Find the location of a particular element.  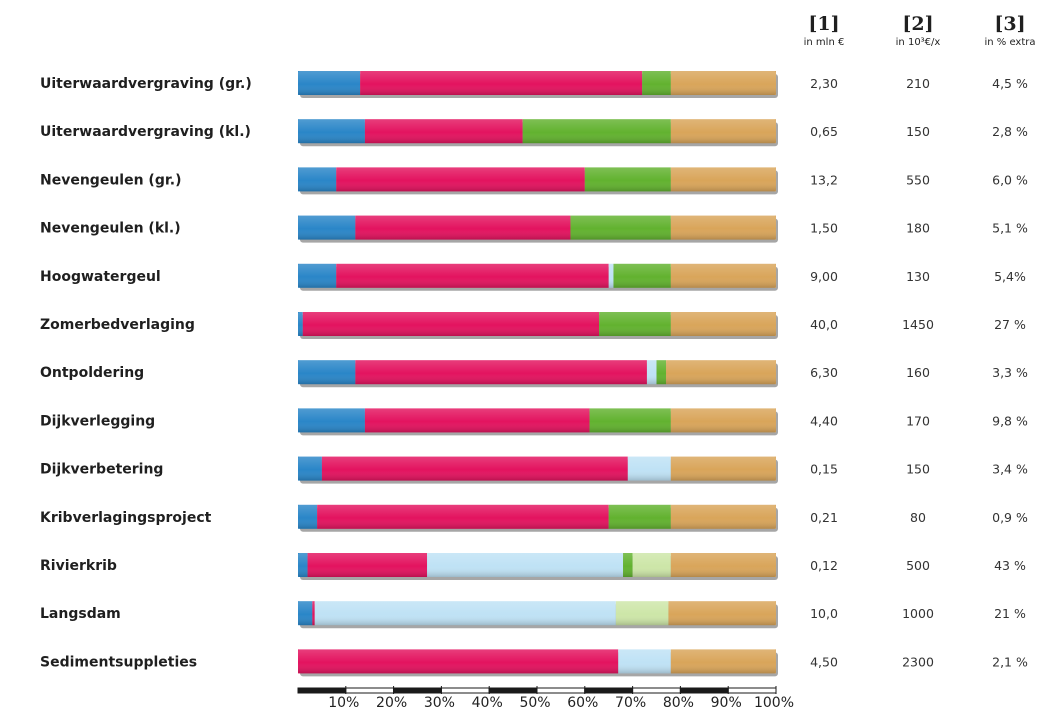

category-label: Nevengeulen (kl.) is located at coordinates (110, 229).